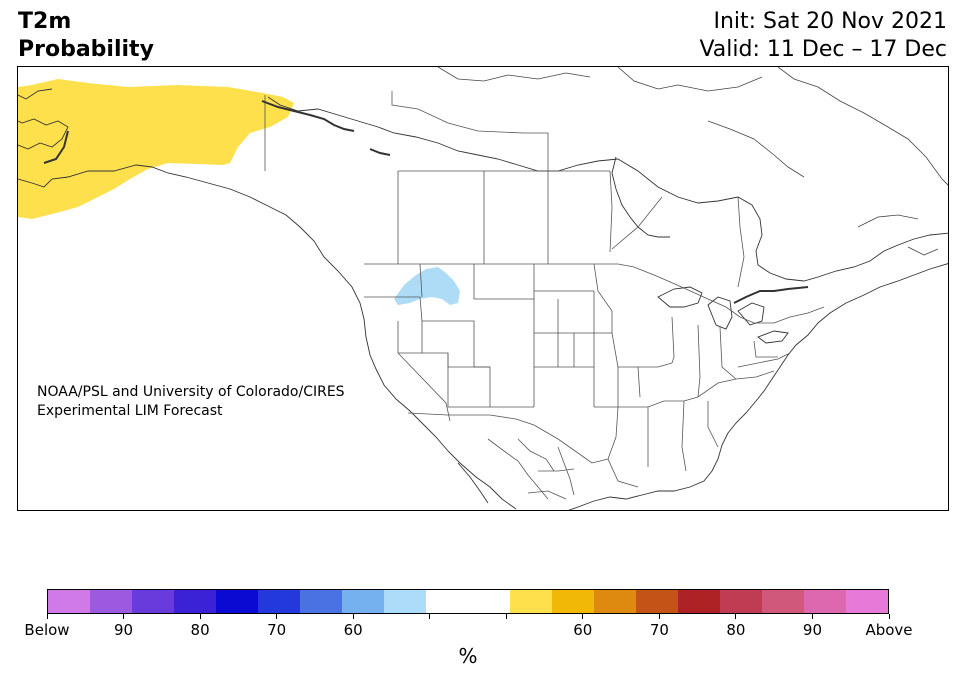 This screenshot has width=959, height=680. I want to click on colorbar, so click(468, 601).